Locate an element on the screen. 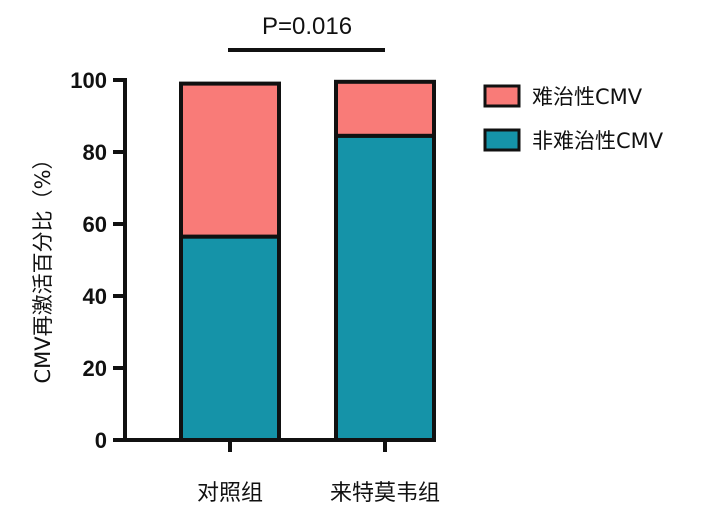  legend-label: 难治性CMV is located at coordinates (587, 97).